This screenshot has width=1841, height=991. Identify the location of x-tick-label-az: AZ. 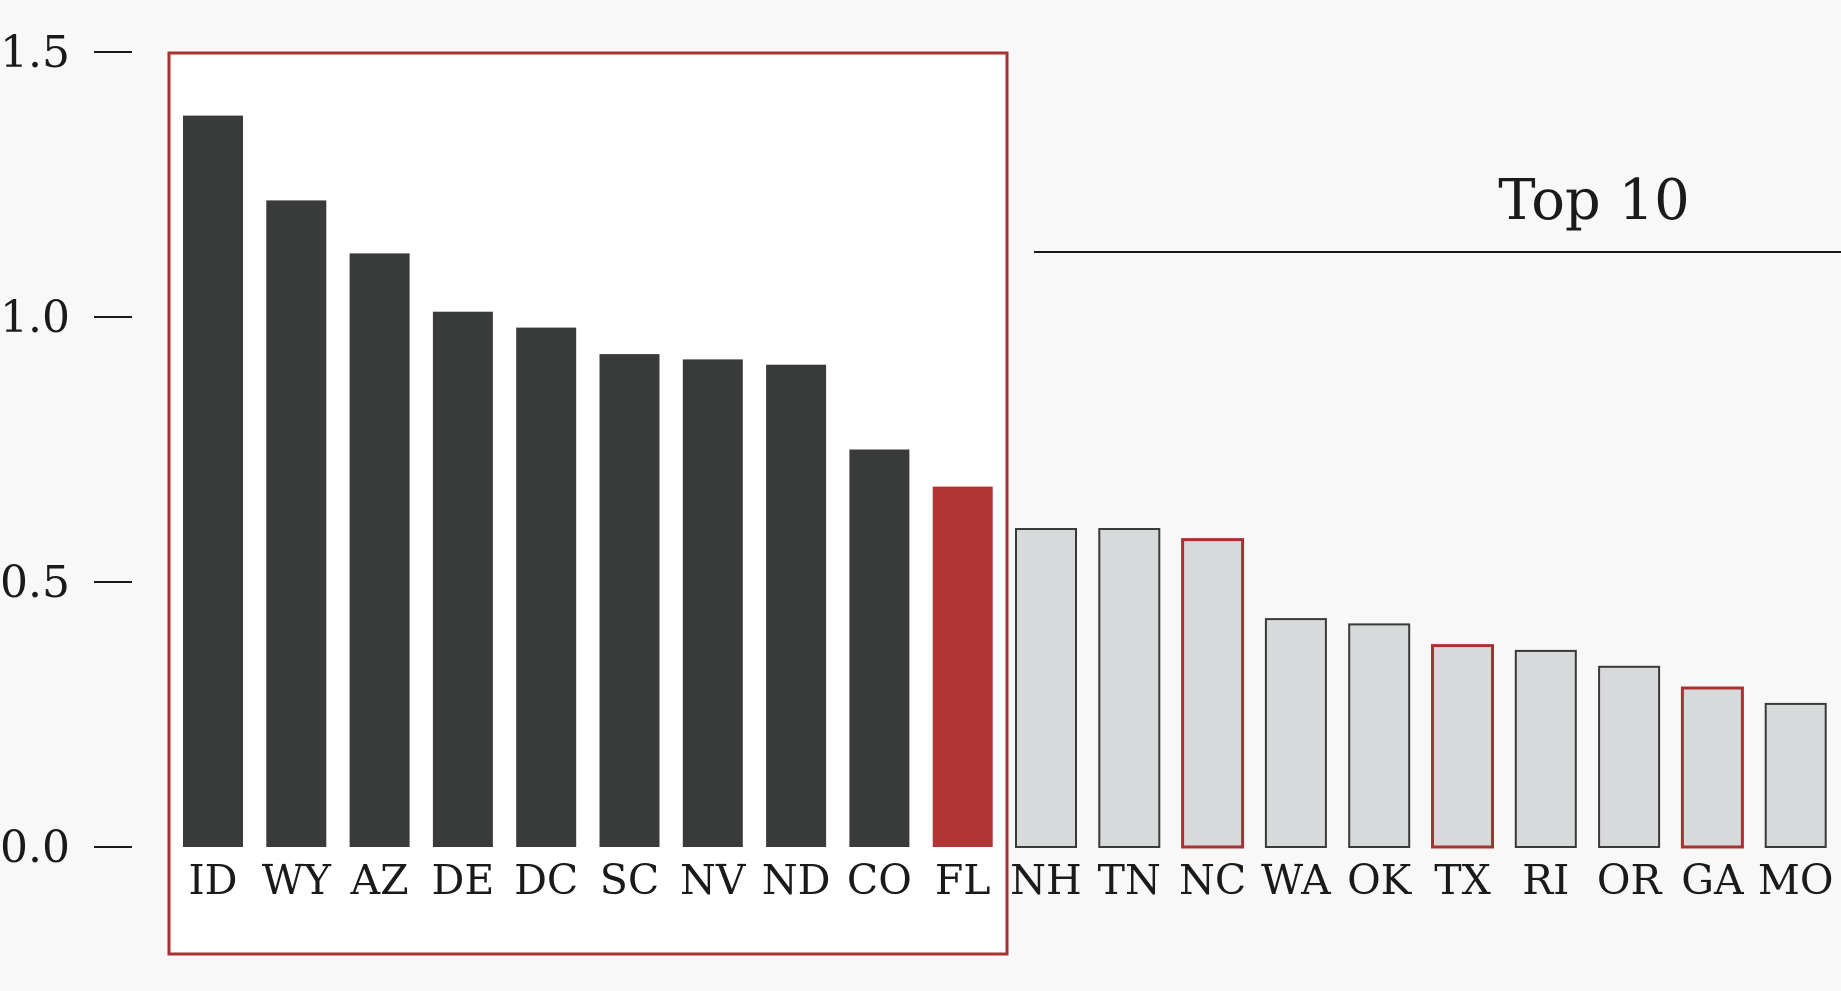
(379, 880).